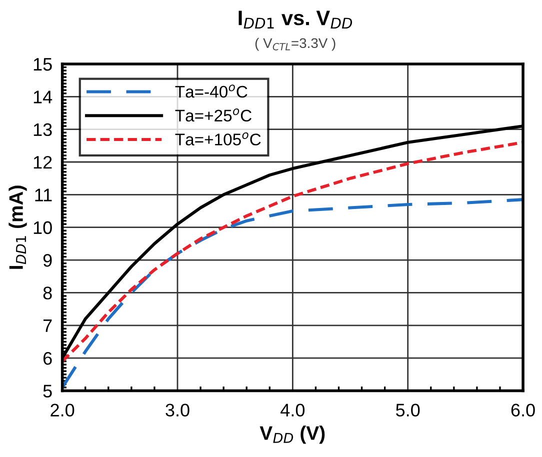 The width and height of the screenshot is (542, 457). Describe the element at coordinates (47, 260) in the screenshot. I see `y-tick-label: 9` at that location.